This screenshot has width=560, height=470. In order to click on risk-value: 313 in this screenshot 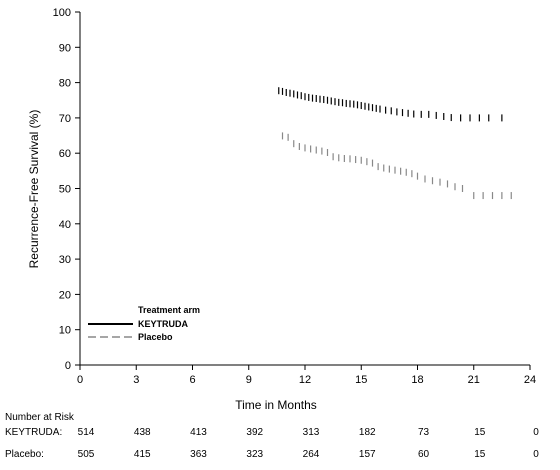, I will do `click(311, 432)`.